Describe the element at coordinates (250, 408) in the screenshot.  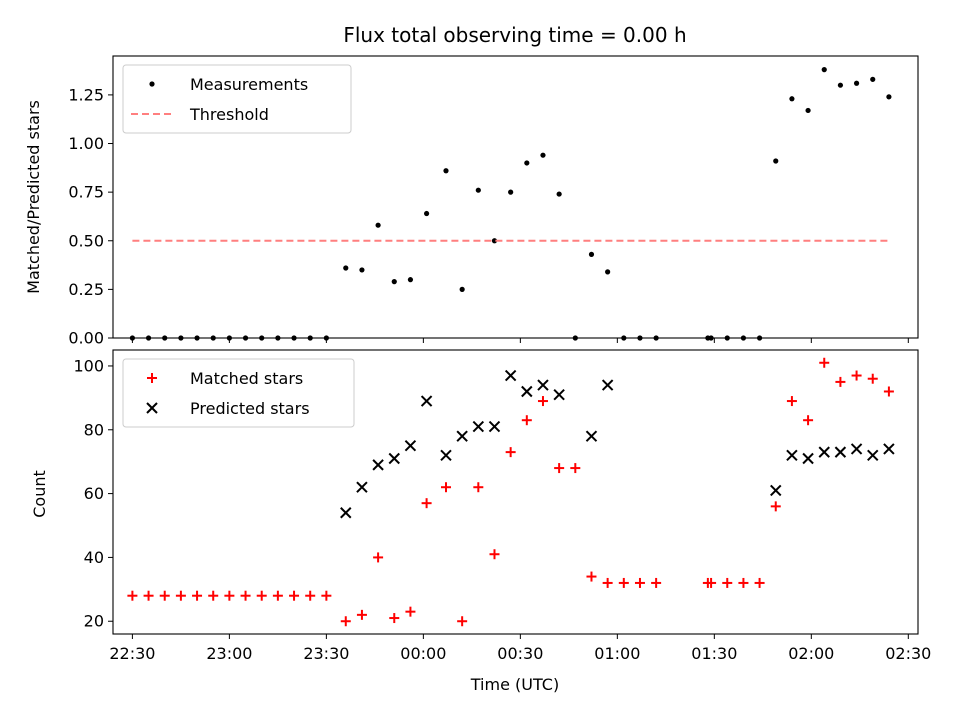
I see `legend-label: Predicted stars` at that location.